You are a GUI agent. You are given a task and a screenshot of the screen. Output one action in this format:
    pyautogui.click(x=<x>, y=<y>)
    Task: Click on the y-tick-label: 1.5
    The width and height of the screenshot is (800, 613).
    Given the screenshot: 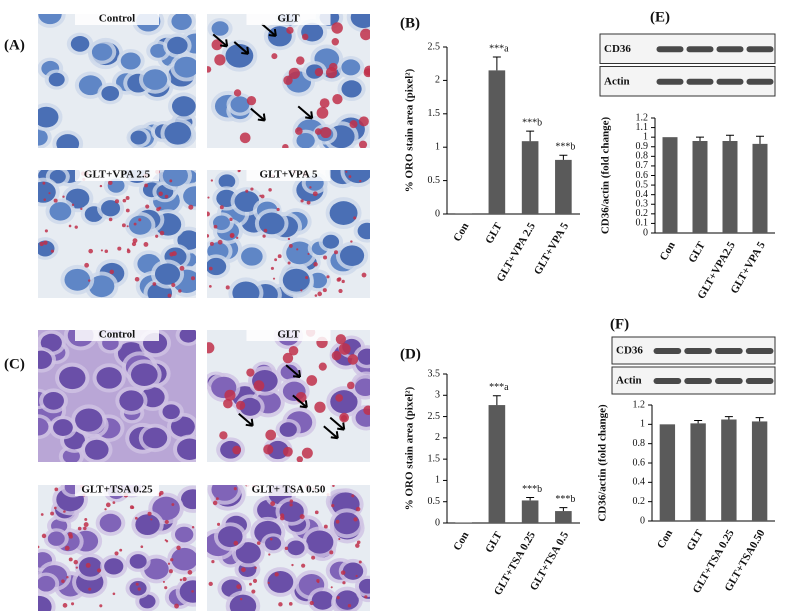 What is the action you would take?
    pyautogui.click(x=434, y=113)
    